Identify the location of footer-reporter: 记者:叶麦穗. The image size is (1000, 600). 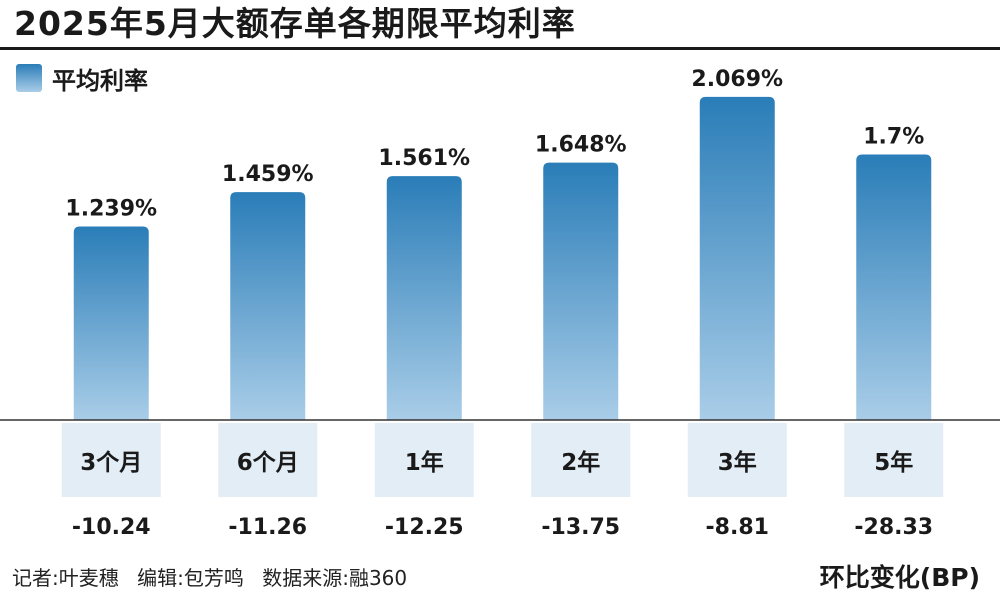
(65, 578).